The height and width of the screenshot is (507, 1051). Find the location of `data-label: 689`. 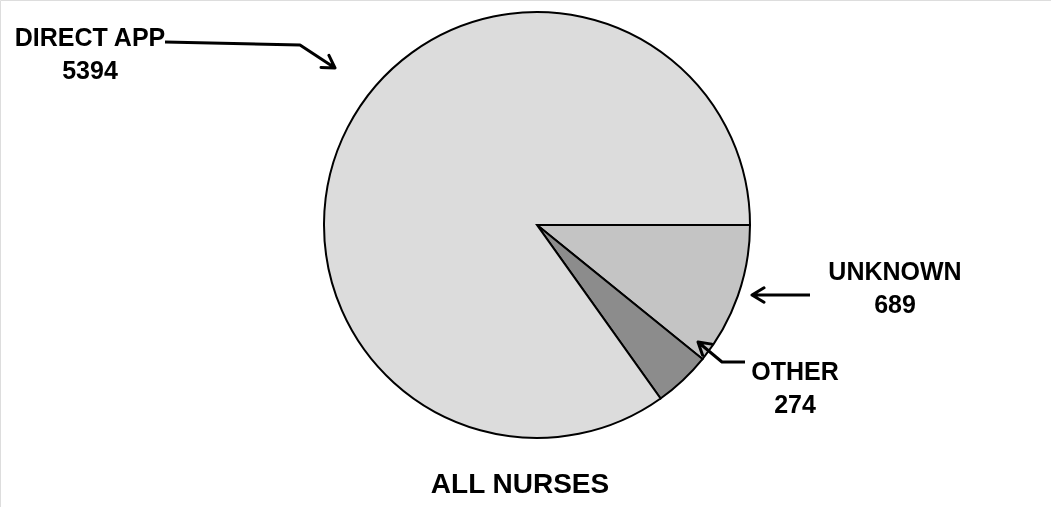

data-label: 689 is located at coordinates (895, 304).